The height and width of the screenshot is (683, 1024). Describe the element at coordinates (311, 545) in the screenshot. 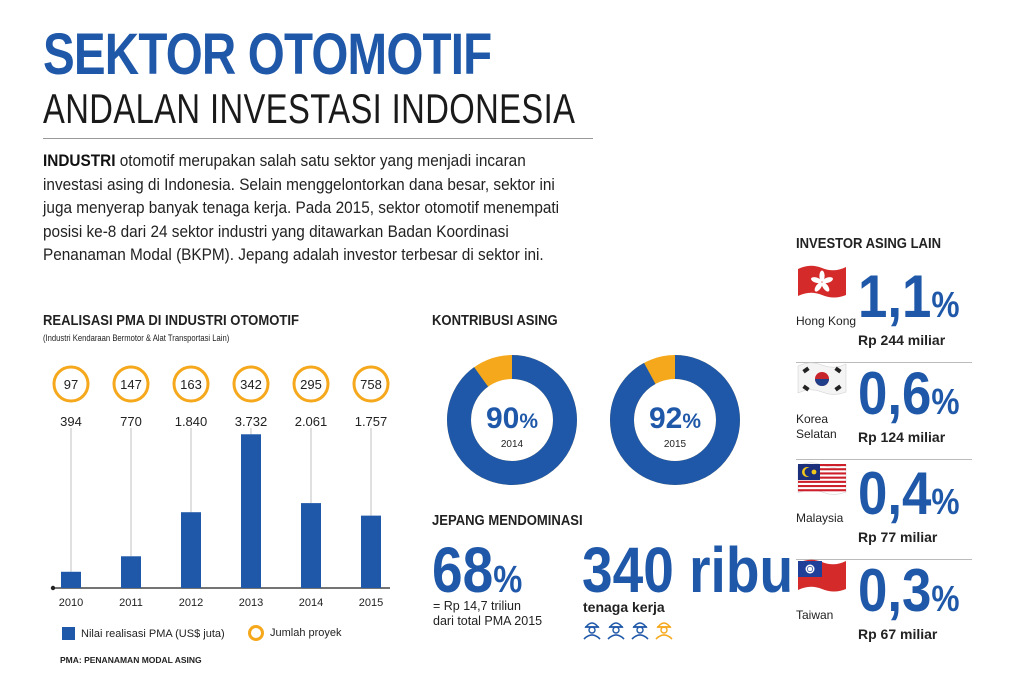

I see `bar-2014` at that location.